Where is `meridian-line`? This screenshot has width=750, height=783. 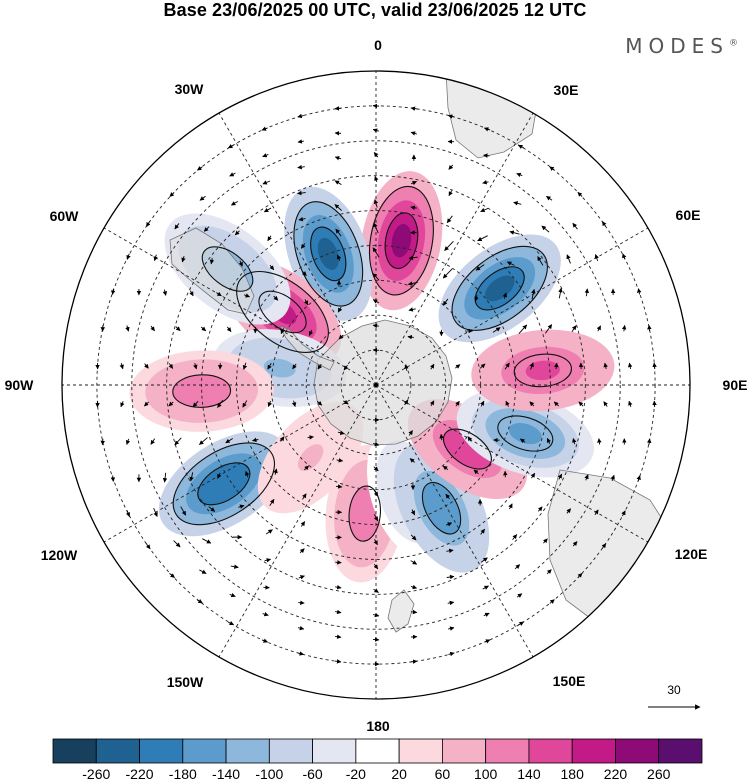 meridian-line is located at coordinates (297, 521).